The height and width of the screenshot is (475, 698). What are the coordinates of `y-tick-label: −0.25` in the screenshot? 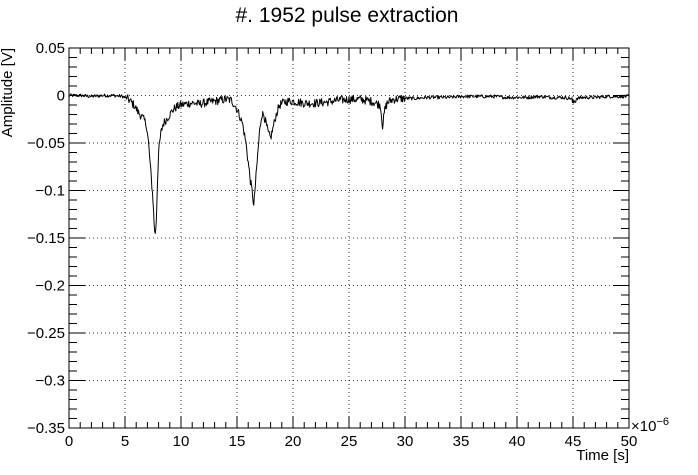 It's located at (46, 333).